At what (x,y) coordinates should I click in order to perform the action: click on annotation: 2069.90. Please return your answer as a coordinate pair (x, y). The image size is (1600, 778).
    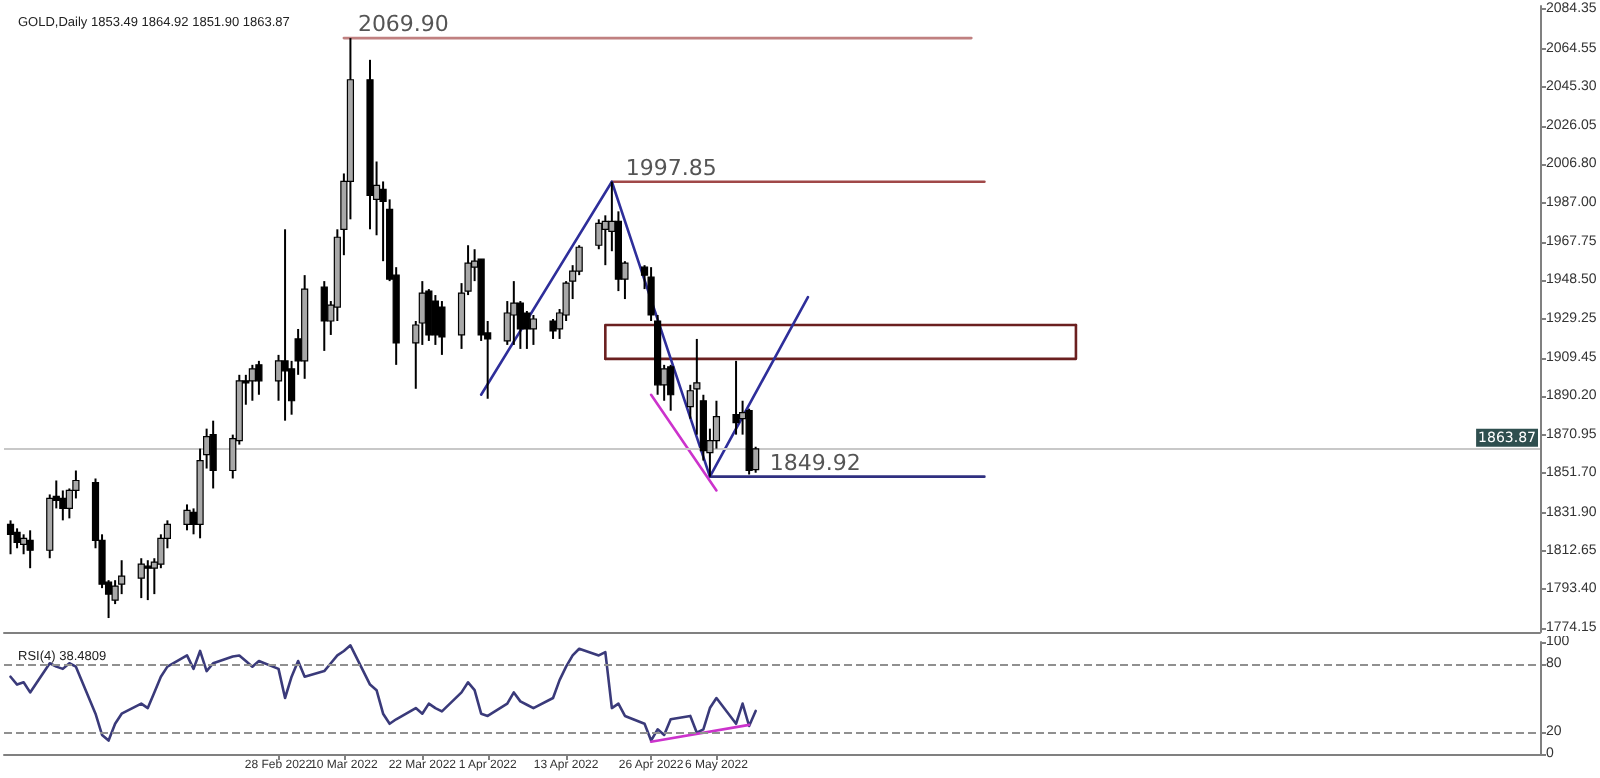
    Looking at the image, I should click on (403, 24).